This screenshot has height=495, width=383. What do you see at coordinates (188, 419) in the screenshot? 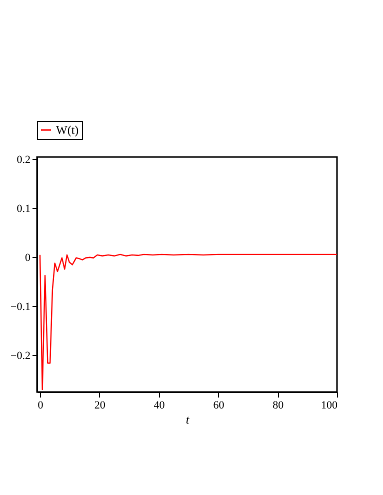
I see `x-axis-title: t` at bounding box center [188, 419].